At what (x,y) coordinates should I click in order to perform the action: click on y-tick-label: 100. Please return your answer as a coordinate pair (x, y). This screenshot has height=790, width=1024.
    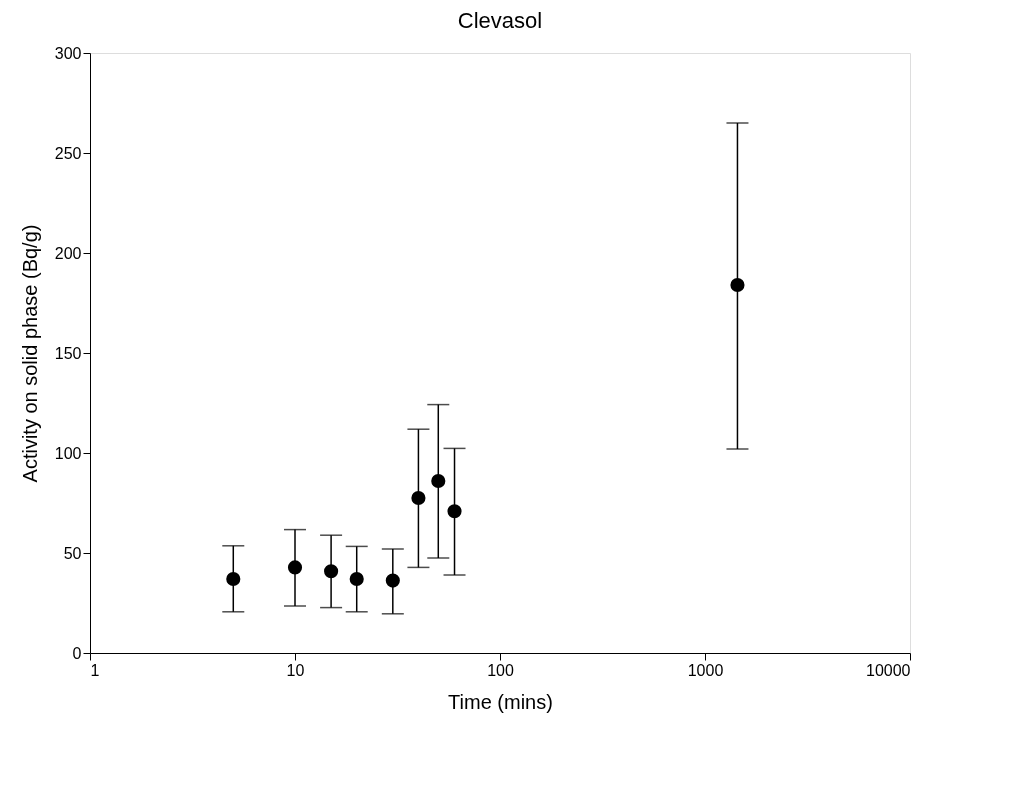
    Looking at the image, I should click on (68, 453).